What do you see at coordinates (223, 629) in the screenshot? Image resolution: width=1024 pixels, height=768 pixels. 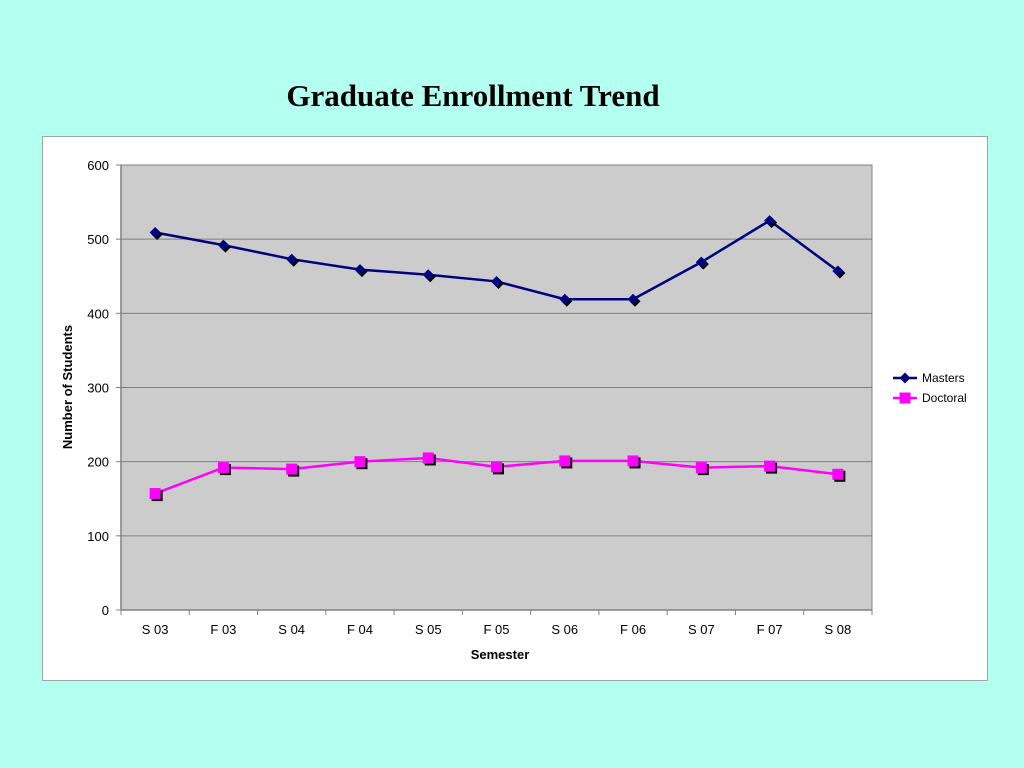 I see `x-tick-label: F 03` at bounding box center [223, 629].